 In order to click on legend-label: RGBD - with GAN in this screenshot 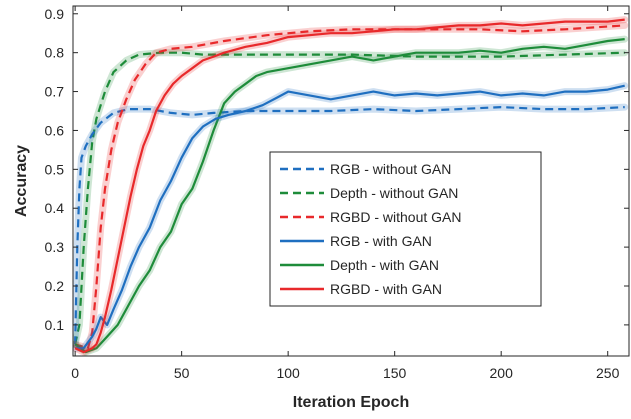, I will do `click(386, 289)`.